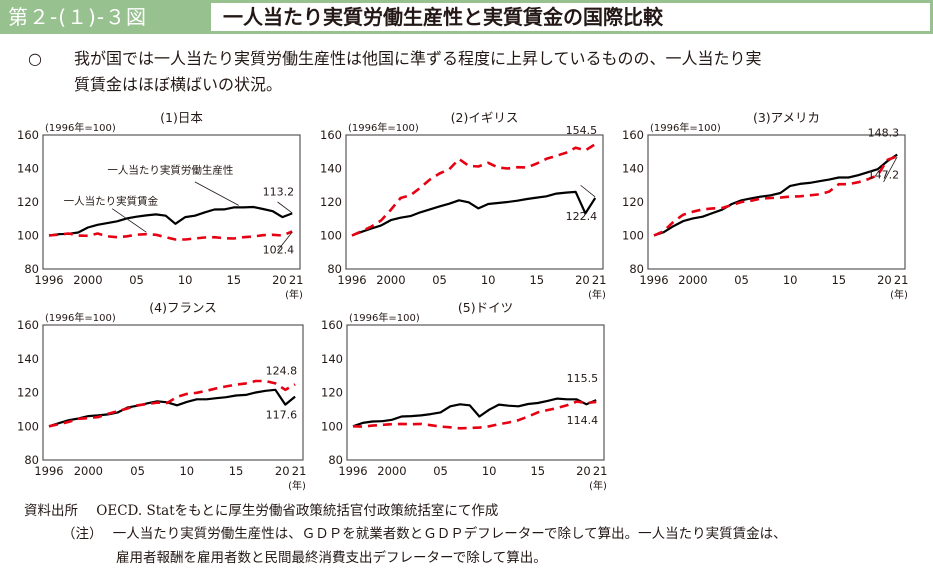 This screenshot has width=933, height=580. What do you see at coordinates (178, 84) in the screenshot?
I see `summary-line-2: 質賃金はほぼ横ばいの状況。` at bounding box center [178, 84].